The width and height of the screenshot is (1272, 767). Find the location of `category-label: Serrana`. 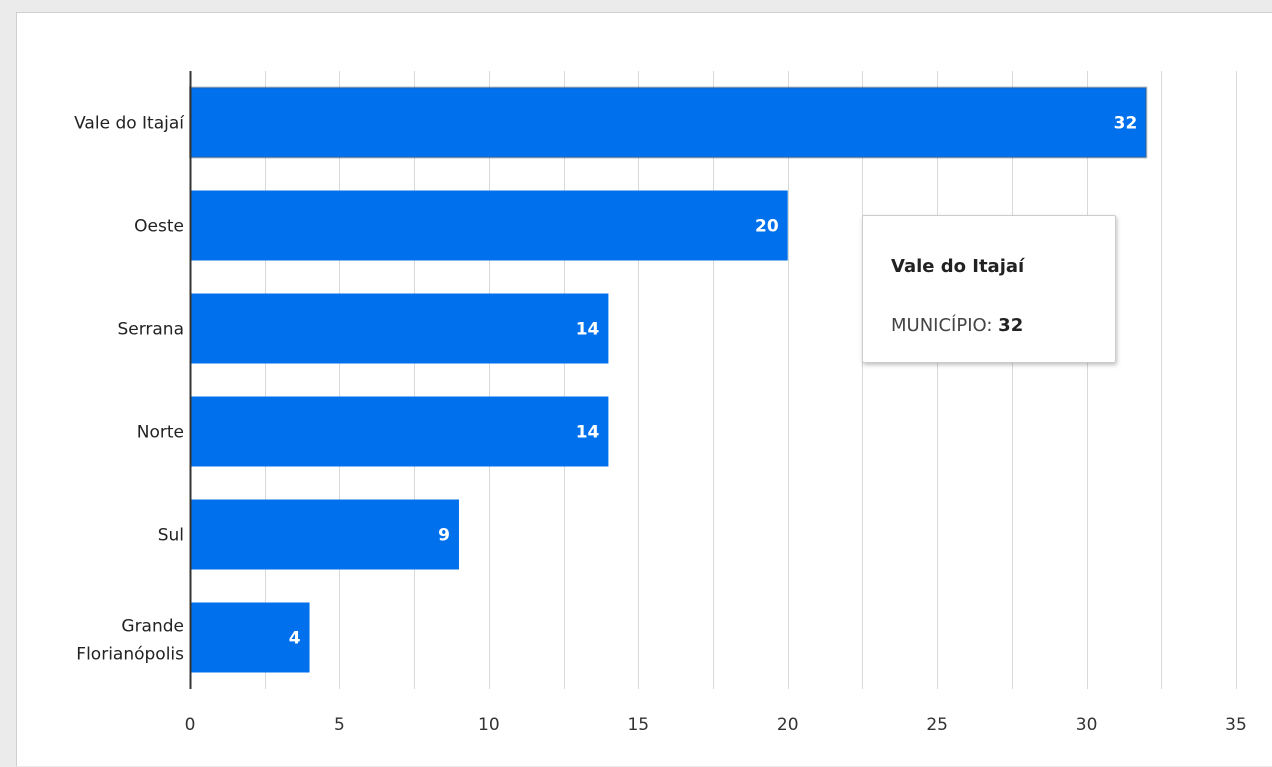

category-label: Serrana is located at coordinates (150, 330).